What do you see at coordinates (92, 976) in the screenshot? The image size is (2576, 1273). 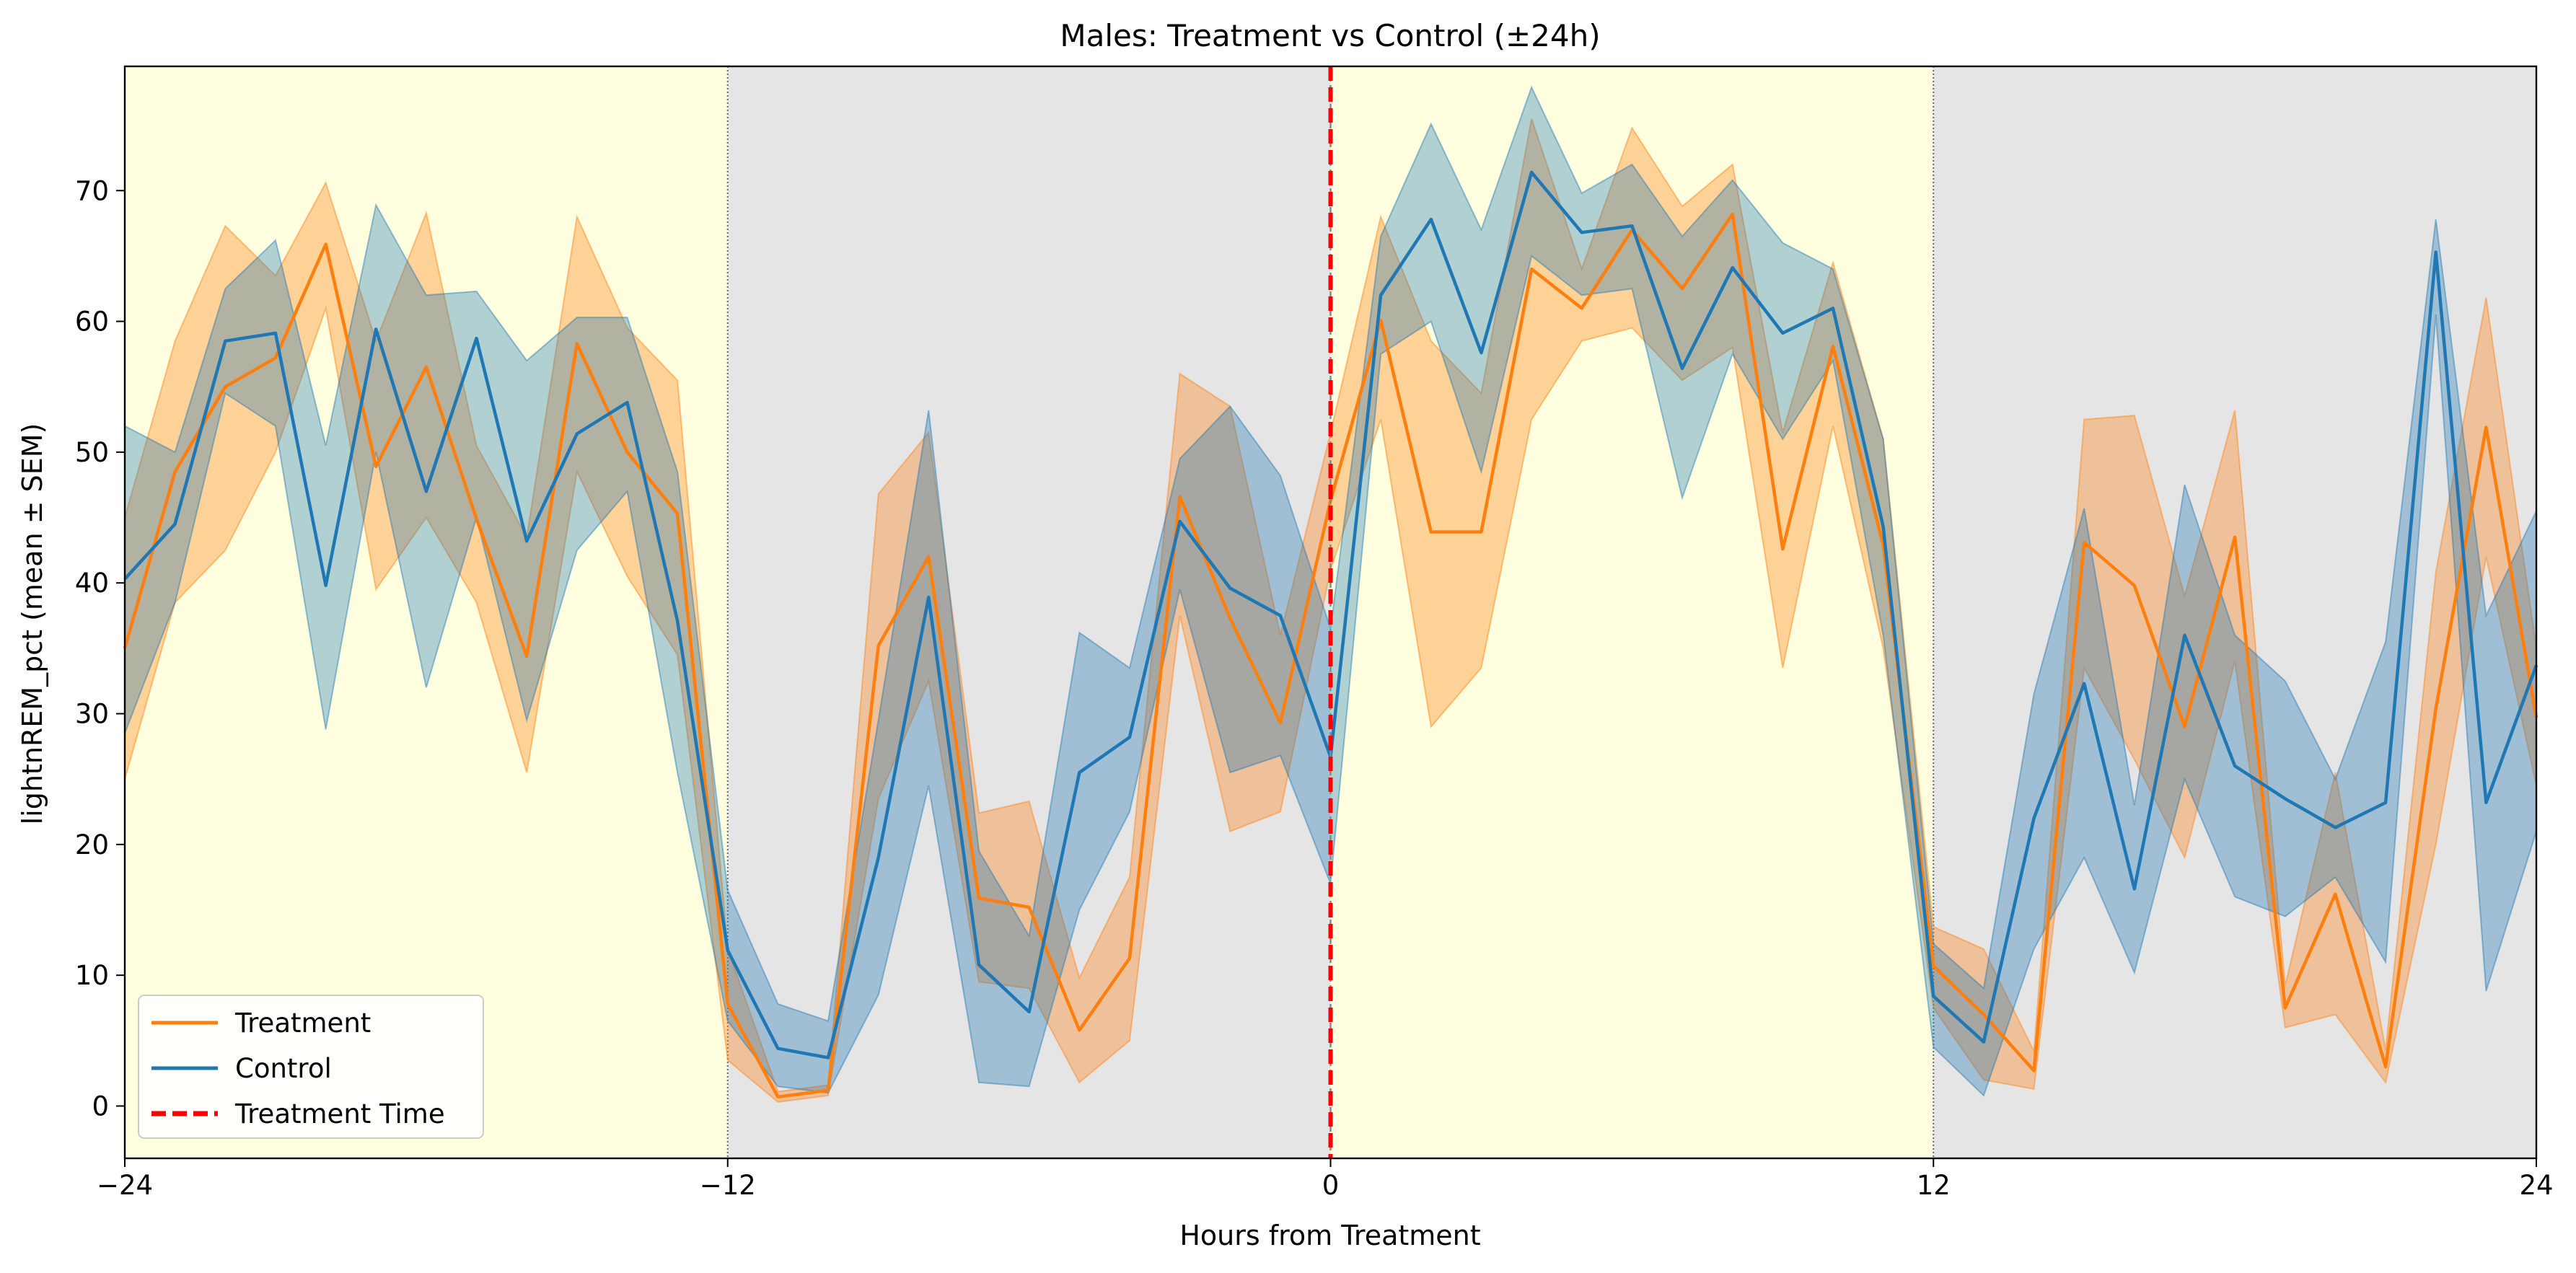 I see `y-tick-label: 10` at bounding box center [92, 976].